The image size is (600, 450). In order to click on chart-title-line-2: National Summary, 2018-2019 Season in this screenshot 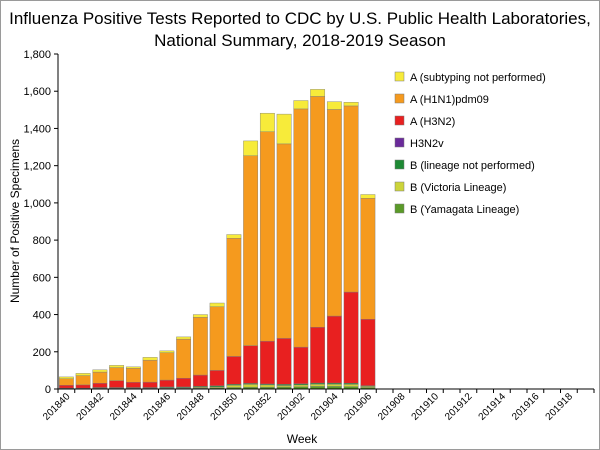, I will do `click(300, 40)`.